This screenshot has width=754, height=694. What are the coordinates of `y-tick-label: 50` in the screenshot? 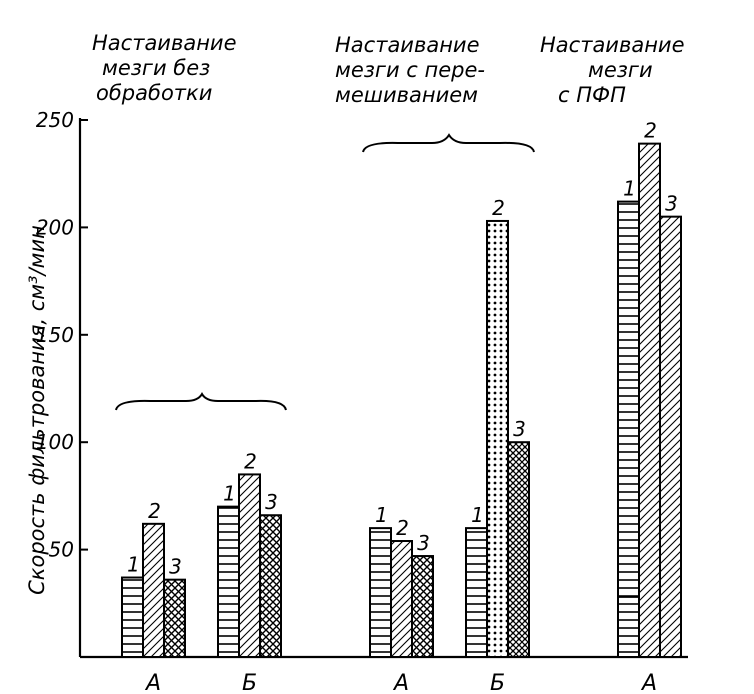 It's located at (61, 550).